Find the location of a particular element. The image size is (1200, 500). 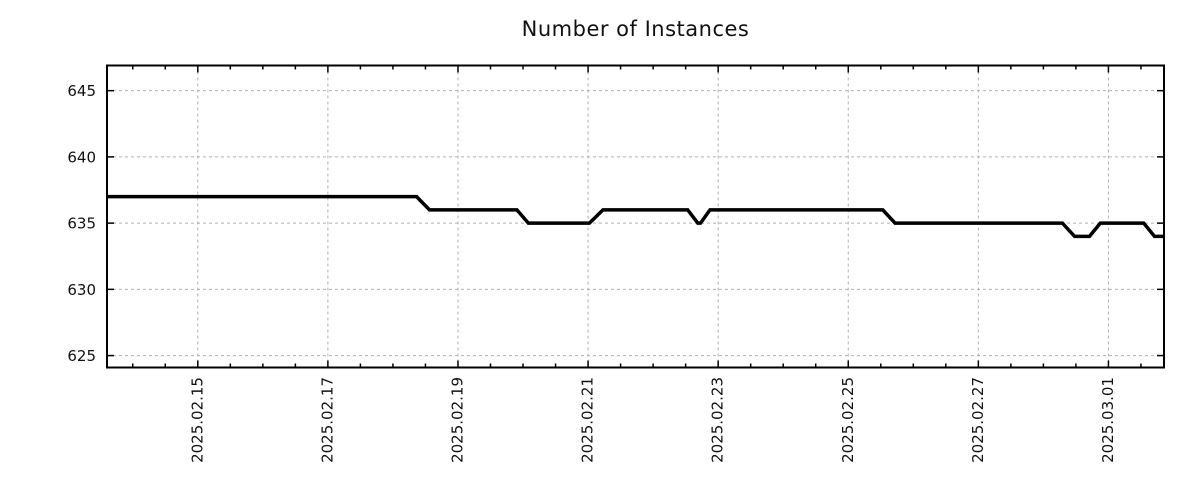

x-tick-label: 2025.02.21 is located at coordinates (588, 420).